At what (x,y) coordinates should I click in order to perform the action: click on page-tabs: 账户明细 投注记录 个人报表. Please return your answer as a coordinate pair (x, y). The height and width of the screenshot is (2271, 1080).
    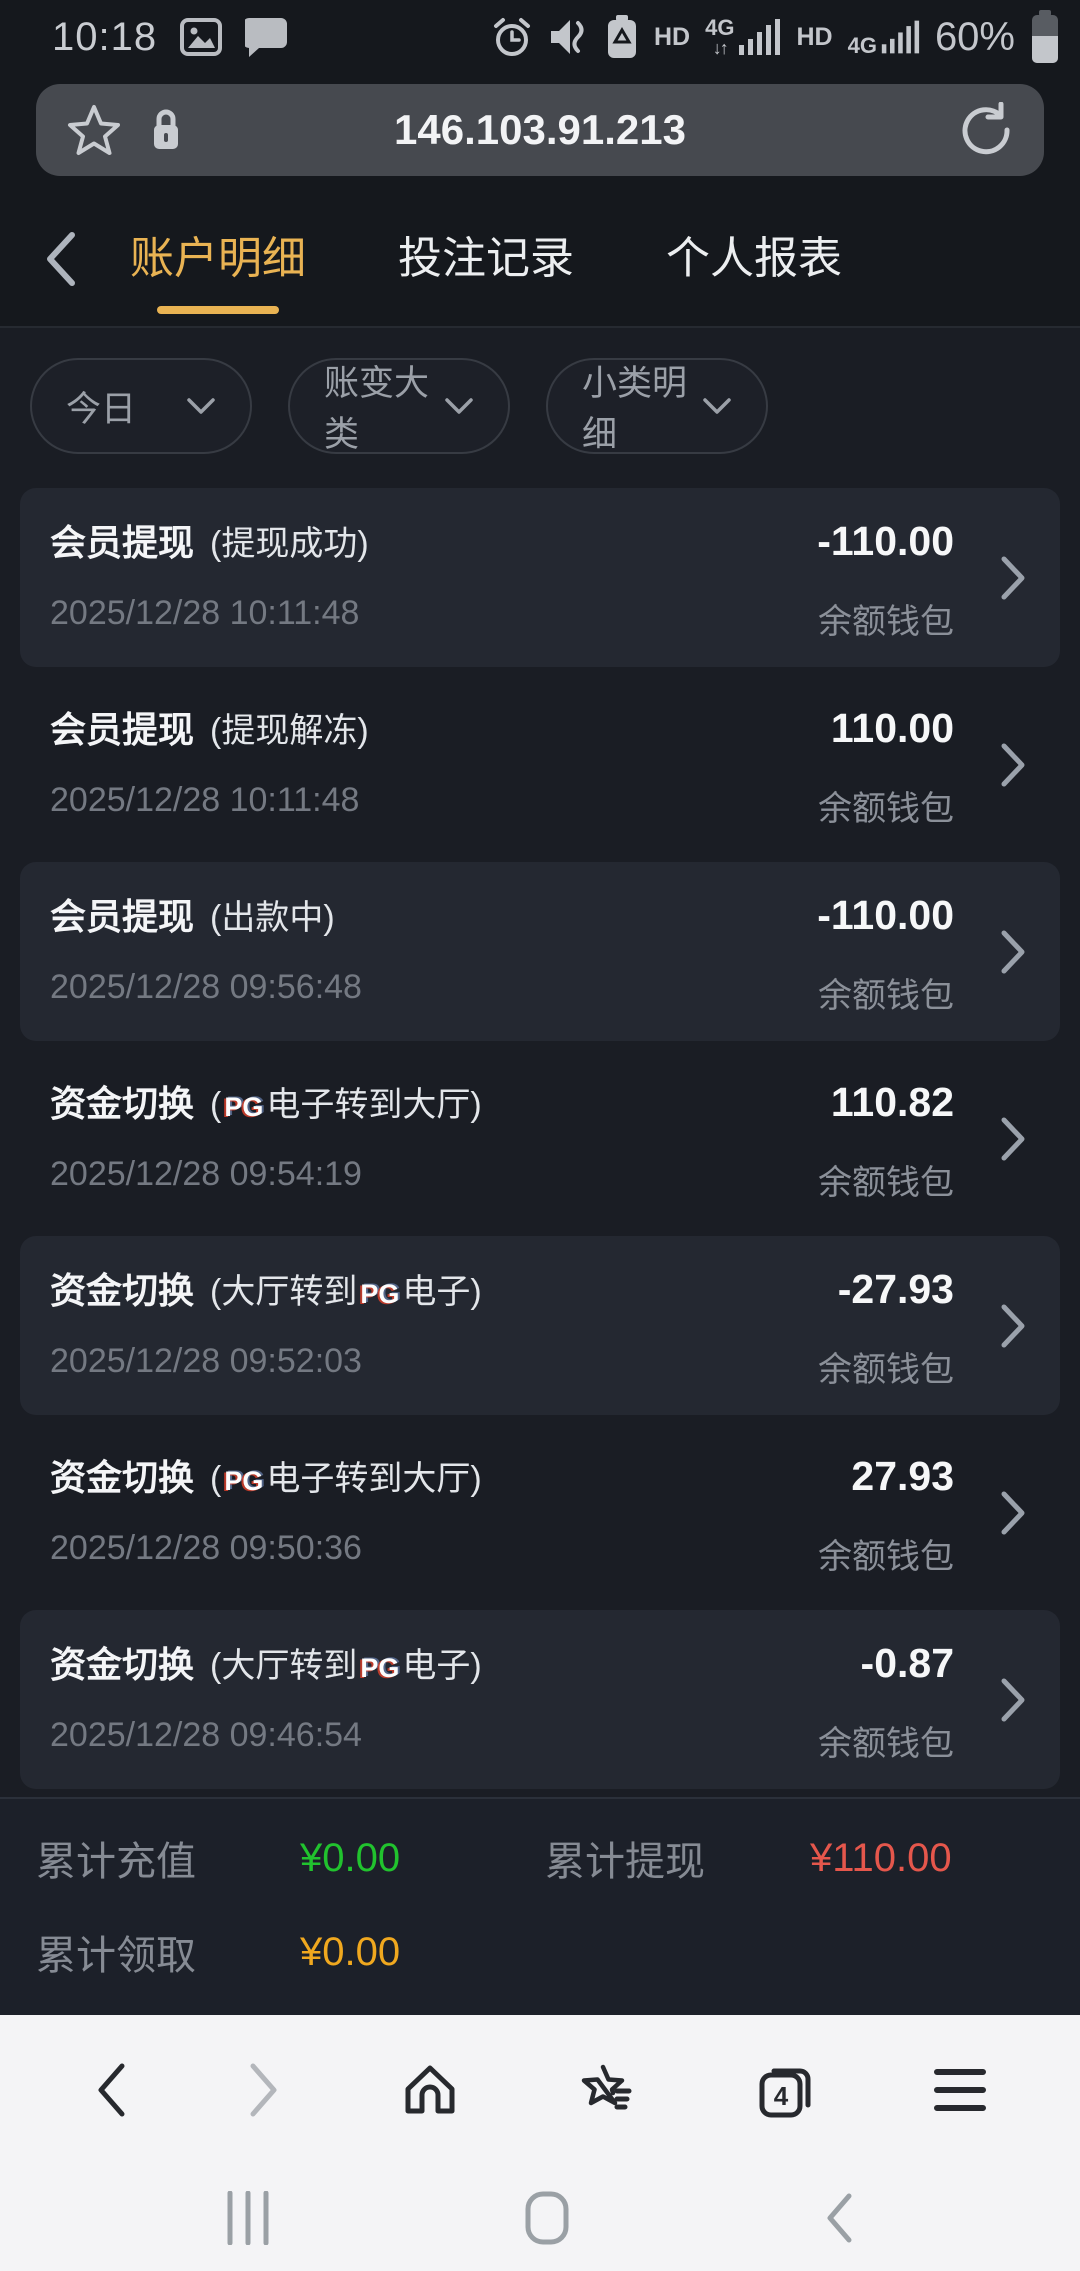
    Looking at the image, I should click on (486, 258).